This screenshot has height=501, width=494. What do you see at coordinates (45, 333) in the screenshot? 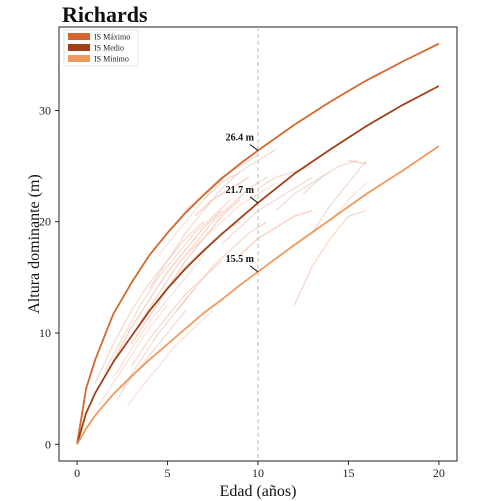
I see `y-tick-label: 10` at bounding box center [45, 333].